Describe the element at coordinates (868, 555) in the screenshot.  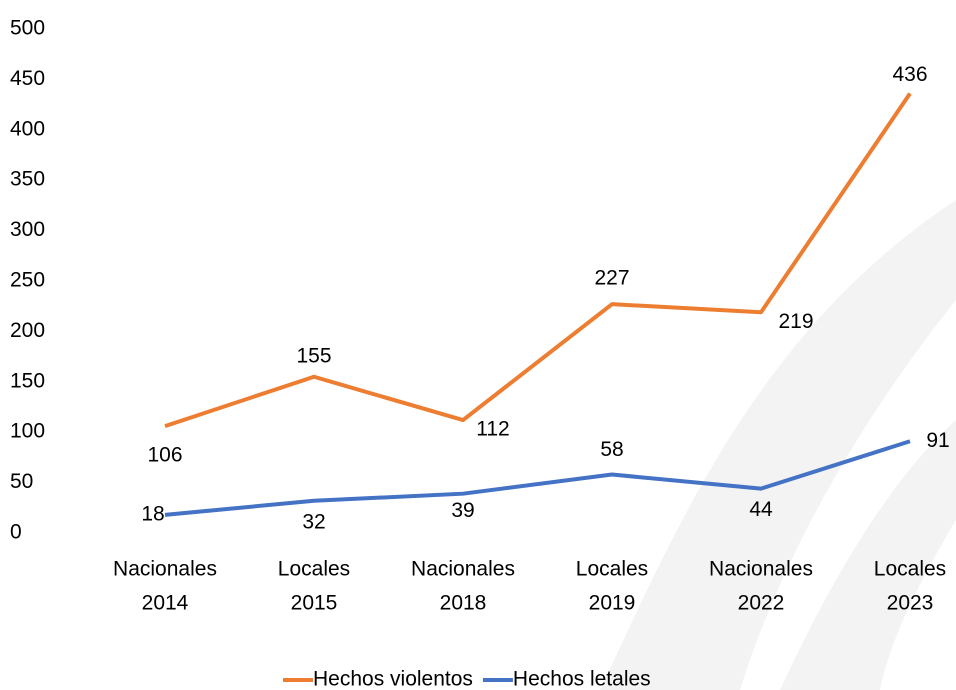
I see `watermark` at that location.